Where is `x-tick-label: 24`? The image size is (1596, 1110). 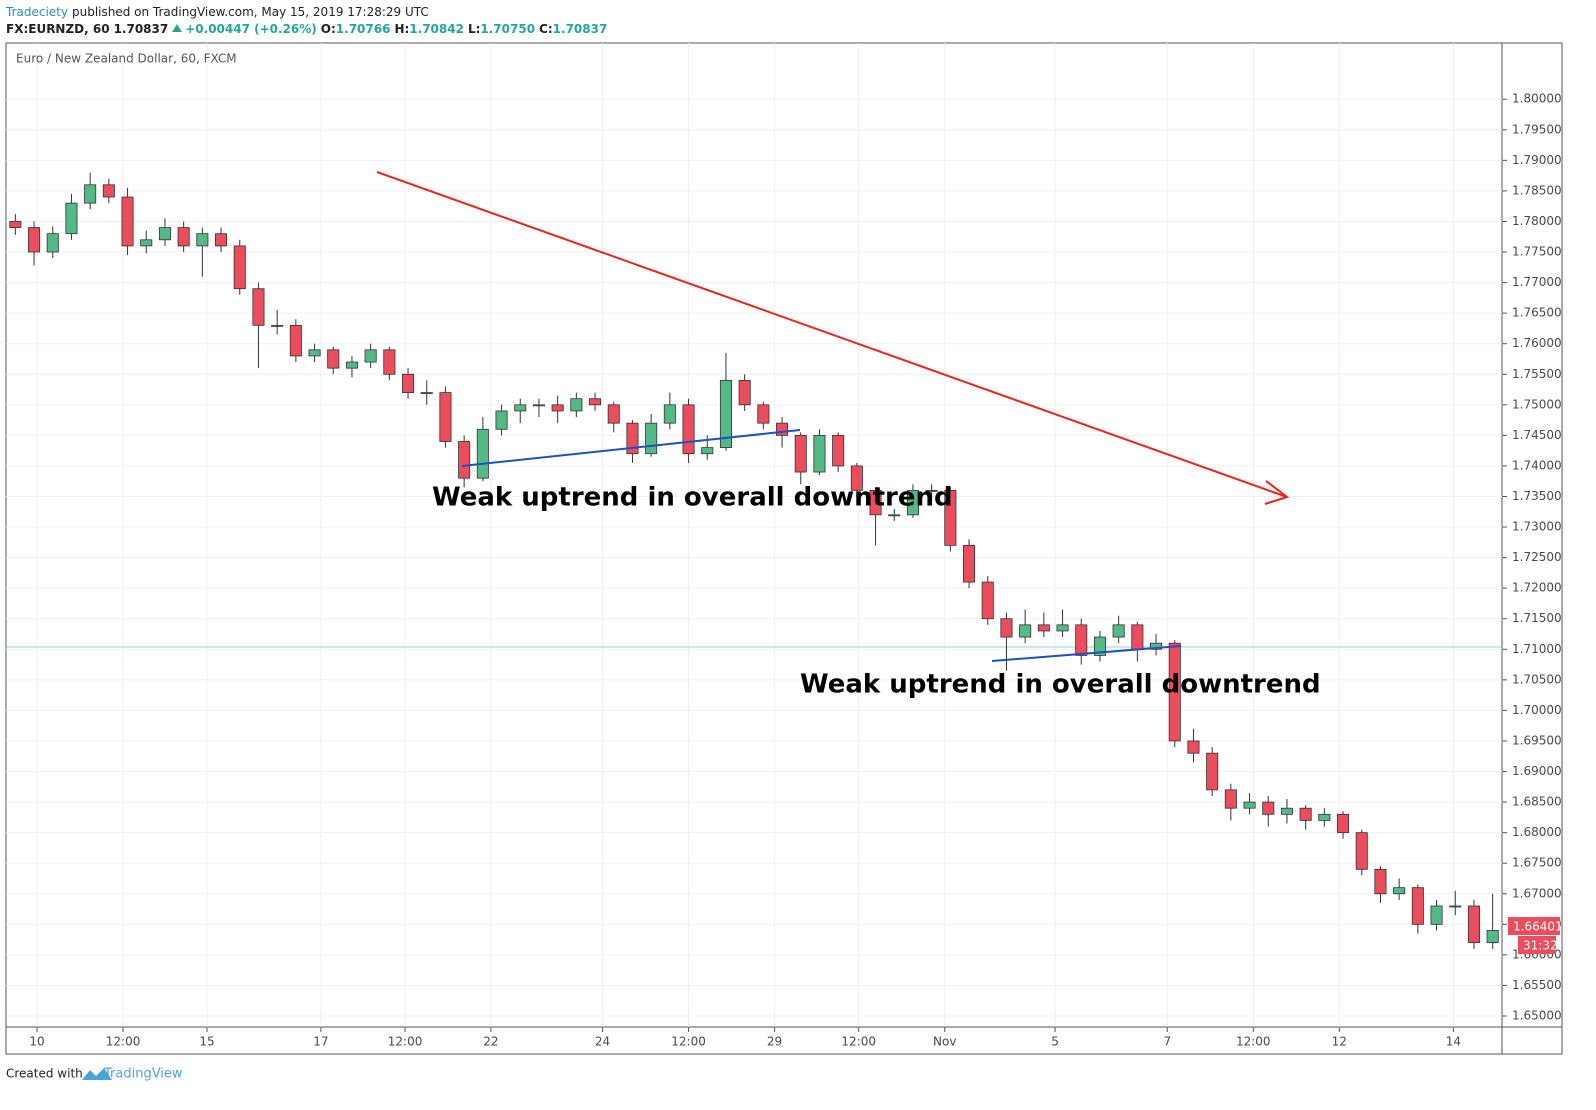 x-tick-label: 24 is located at coordinates (602, 1042).